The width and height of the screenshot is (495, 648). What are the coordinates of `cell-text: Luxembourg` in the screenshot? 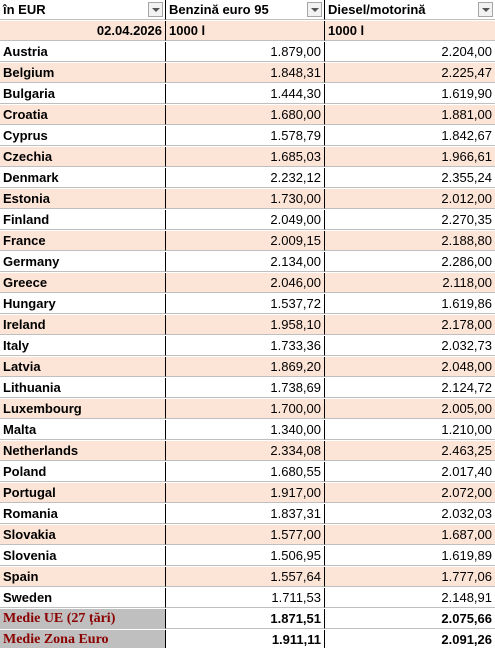 It's located at (42, 408).